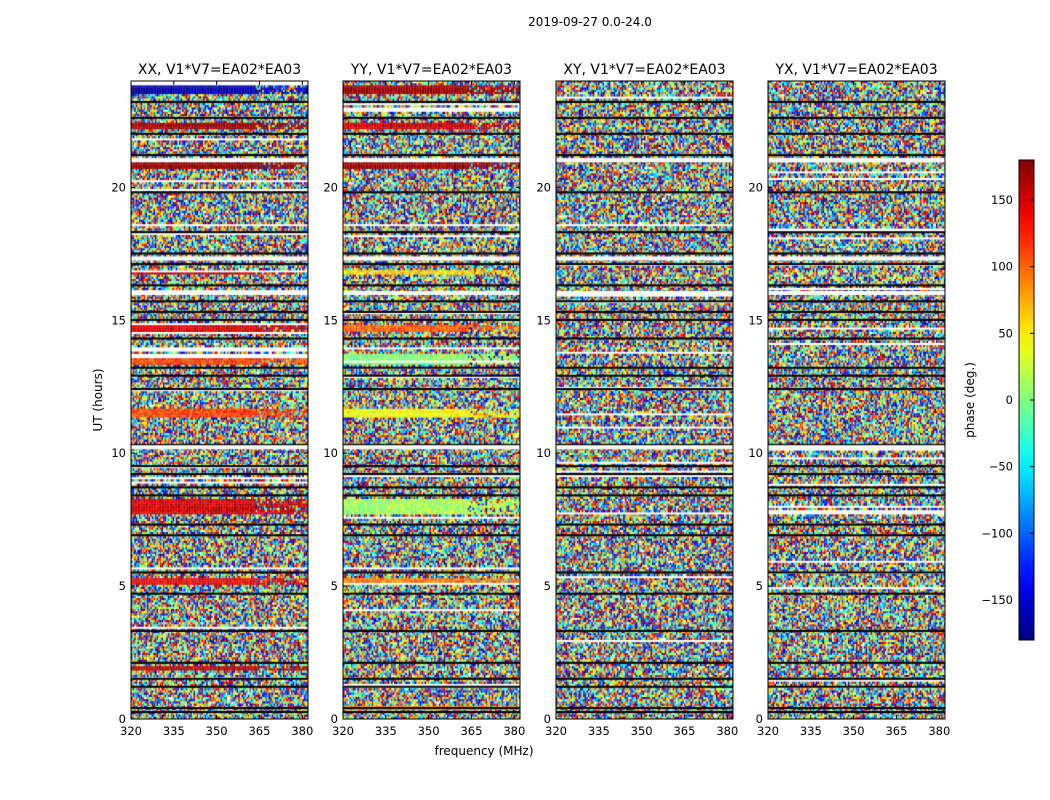  Describe the element at coordinates (1002, 267) in the screenshot. I see `colorbar-tick-label: 100` at that location.